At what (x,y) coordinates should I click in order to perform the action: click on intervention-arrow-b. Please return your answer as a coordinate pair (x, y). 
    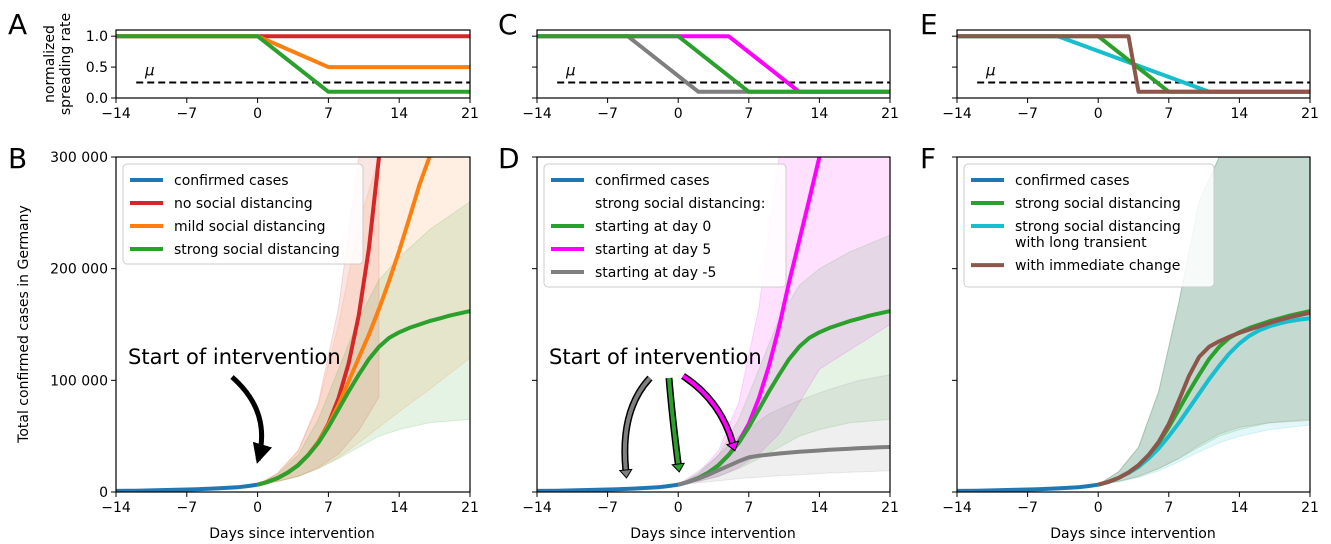
    Looking at the image, I should click on (251, 419).